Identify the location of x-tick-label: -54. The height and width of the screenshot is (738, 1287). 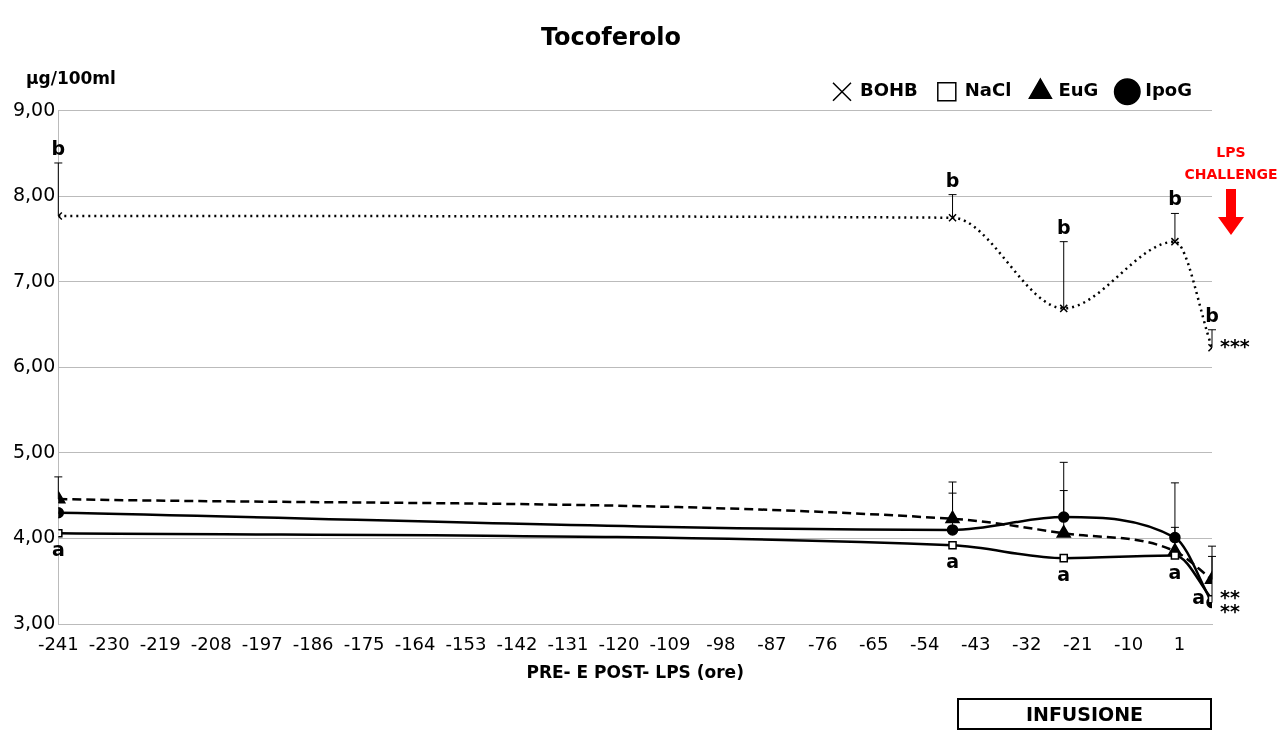
(925, 644).